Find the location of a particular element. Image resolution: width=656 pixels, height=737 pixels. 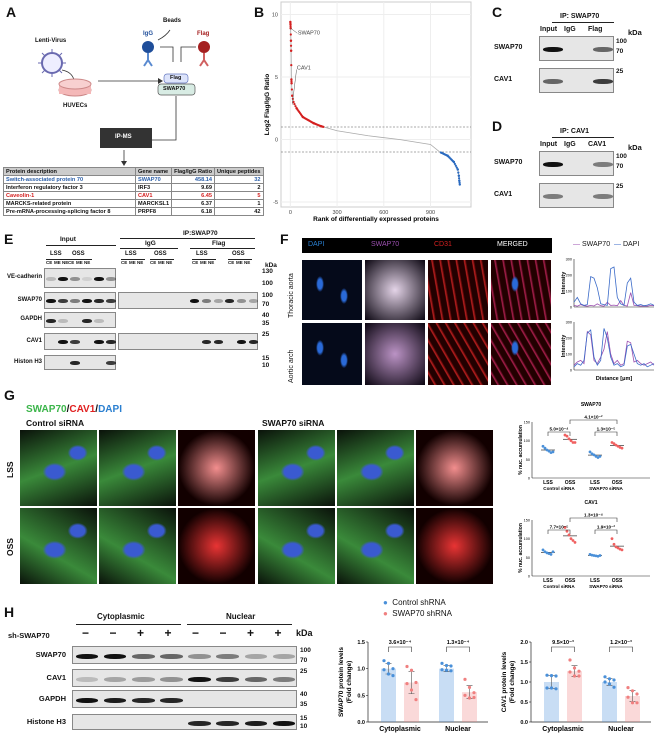

table-cell: CAV1 is located at coordinates (153, 195).